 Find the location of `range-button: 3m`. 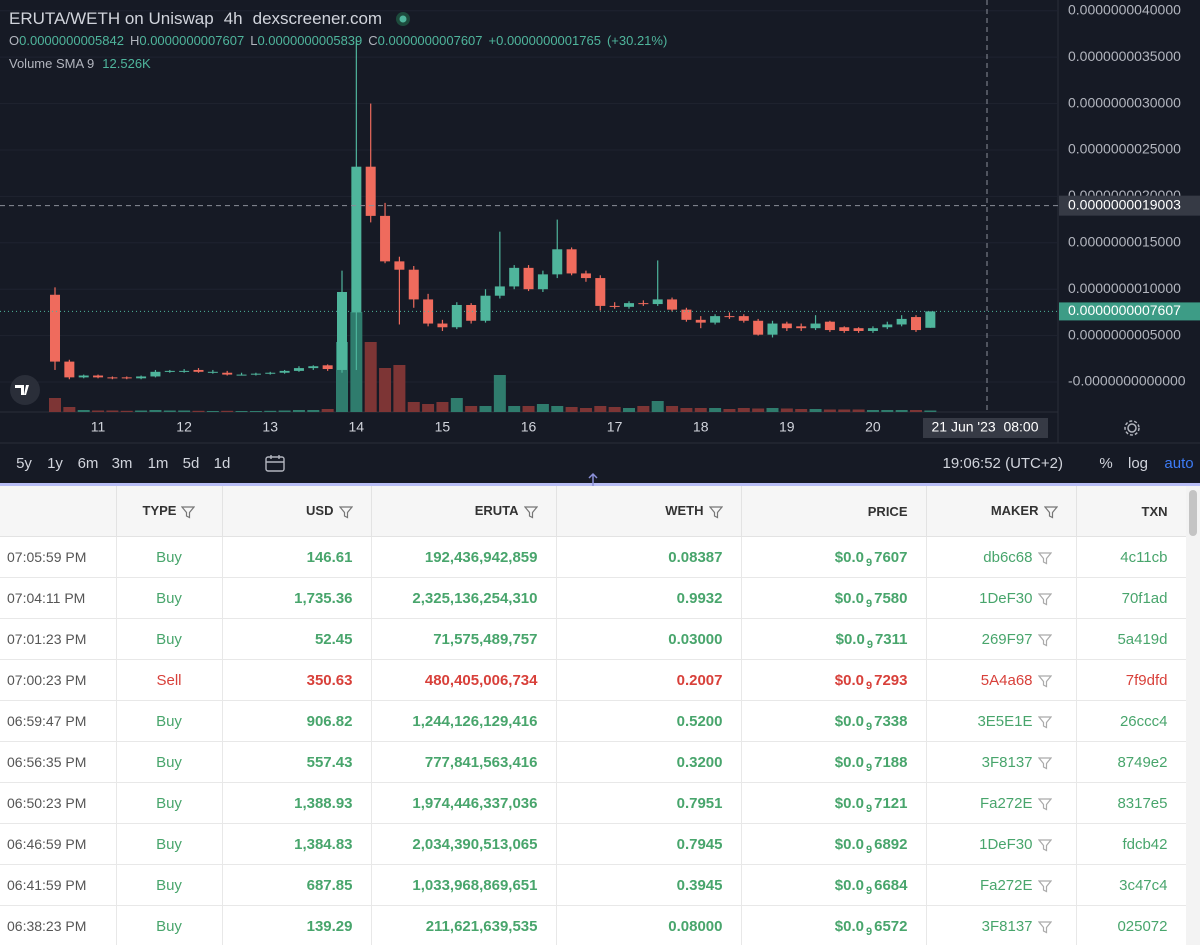

range-button: 3m is located at coordinates (122, 463).